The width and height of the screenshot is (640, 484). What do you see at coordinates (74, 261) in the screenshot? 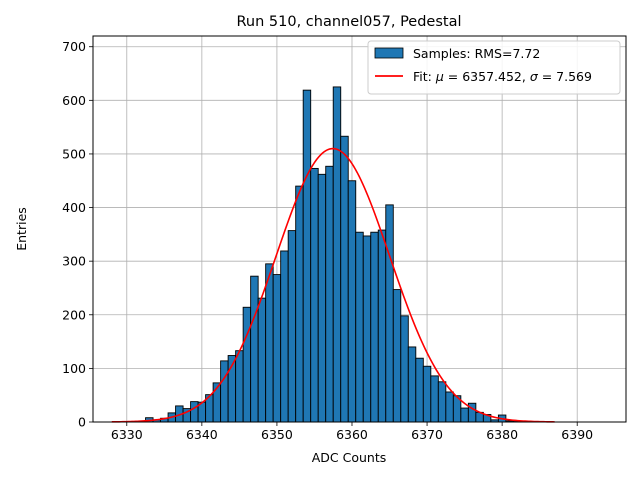
I see `y-tick-label: 300` at bounding box center [74, 261].